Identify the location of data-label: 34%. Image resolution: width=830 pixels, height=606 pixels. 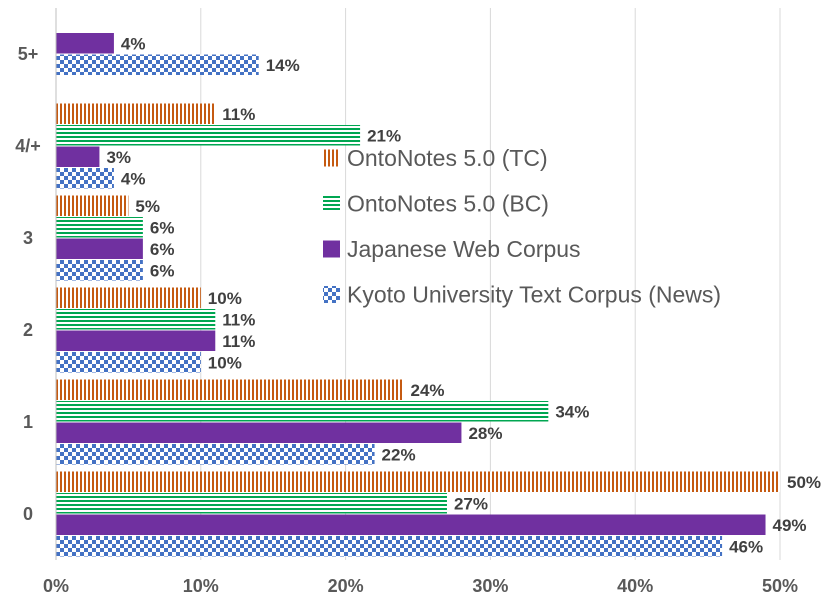
(572, 411).